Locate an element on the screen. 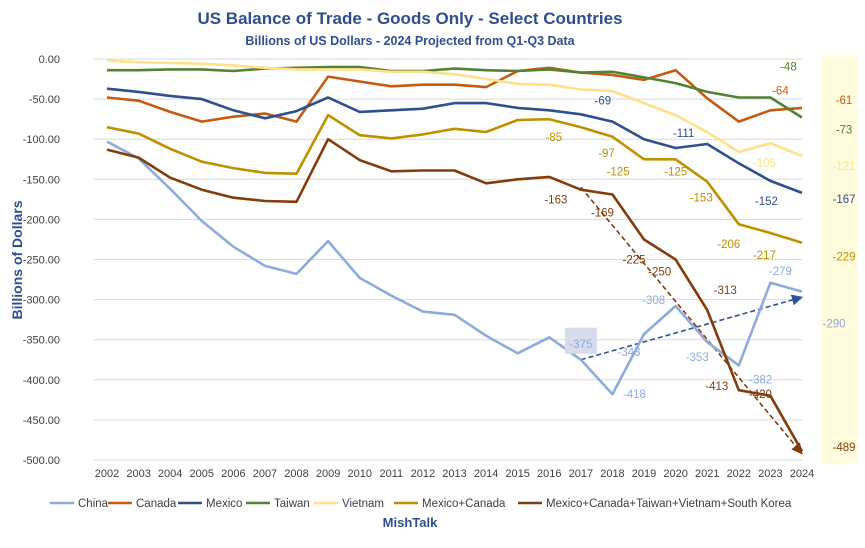 The width and height of the screenshot is (865, 548). x-axis-label: MishTalk is located at coordinates (410, 522).